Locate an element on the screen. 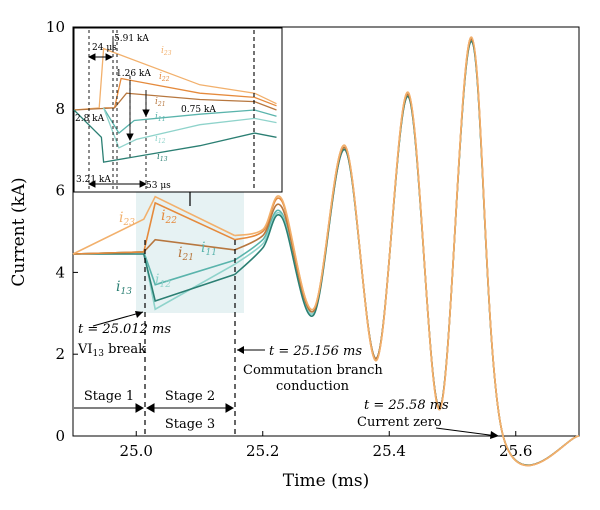 The image size is (600, 510). annotation-current-zero: Current zero is located at coordinates (399, 422).